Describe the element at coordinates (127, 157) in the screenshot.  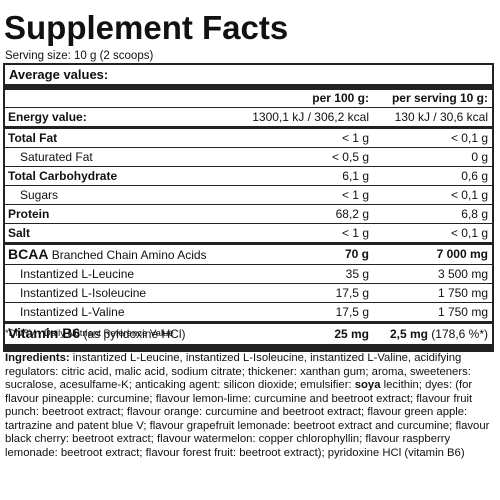
I see `row-name: Saturated Fat` at that location.